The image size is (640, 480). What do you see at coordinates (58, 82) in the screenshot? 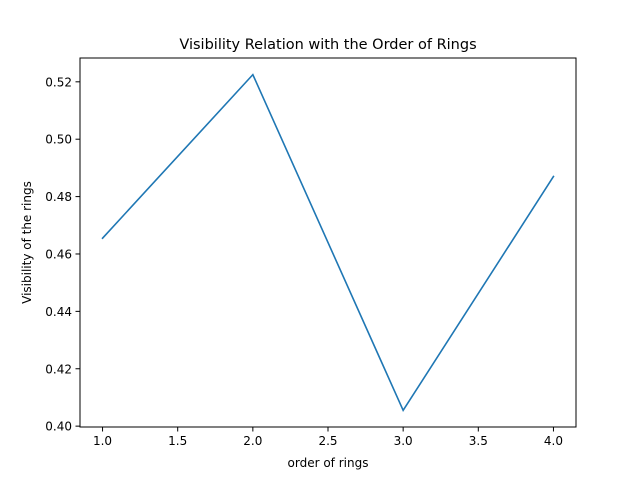
I see `y-tick-label: 0.52` at bounding box center [58, 82].